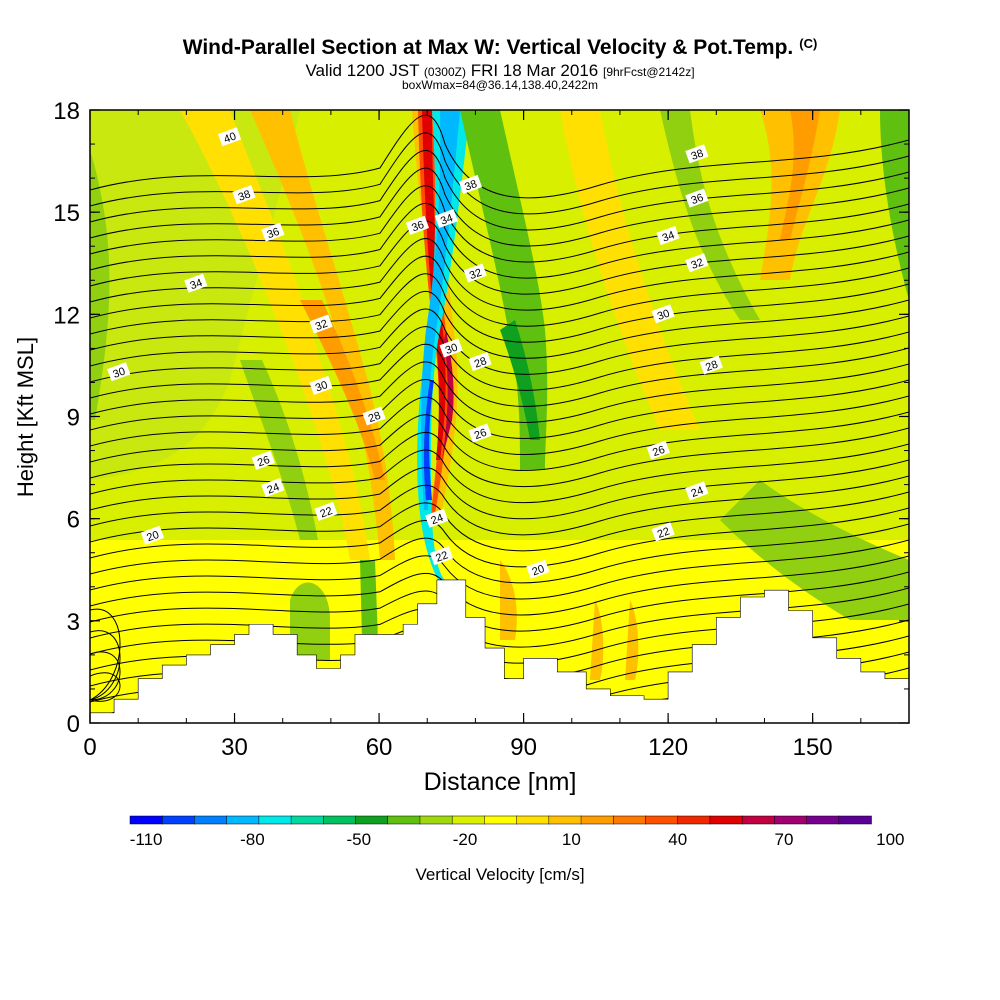  Describe the element at coordinates (500, 782) in the screenshot. I see `x-axis-label: Distance [nm]` at that location.